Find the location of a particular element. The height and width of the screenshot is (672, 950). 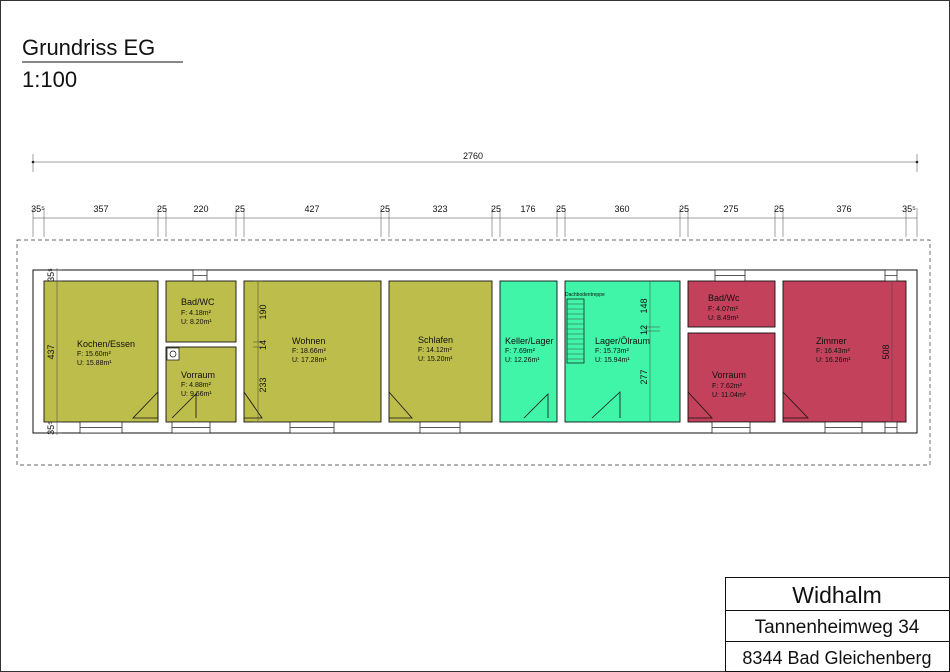

room-perimeter: U: 11.04m¹ is located at coordinates (729, 395).